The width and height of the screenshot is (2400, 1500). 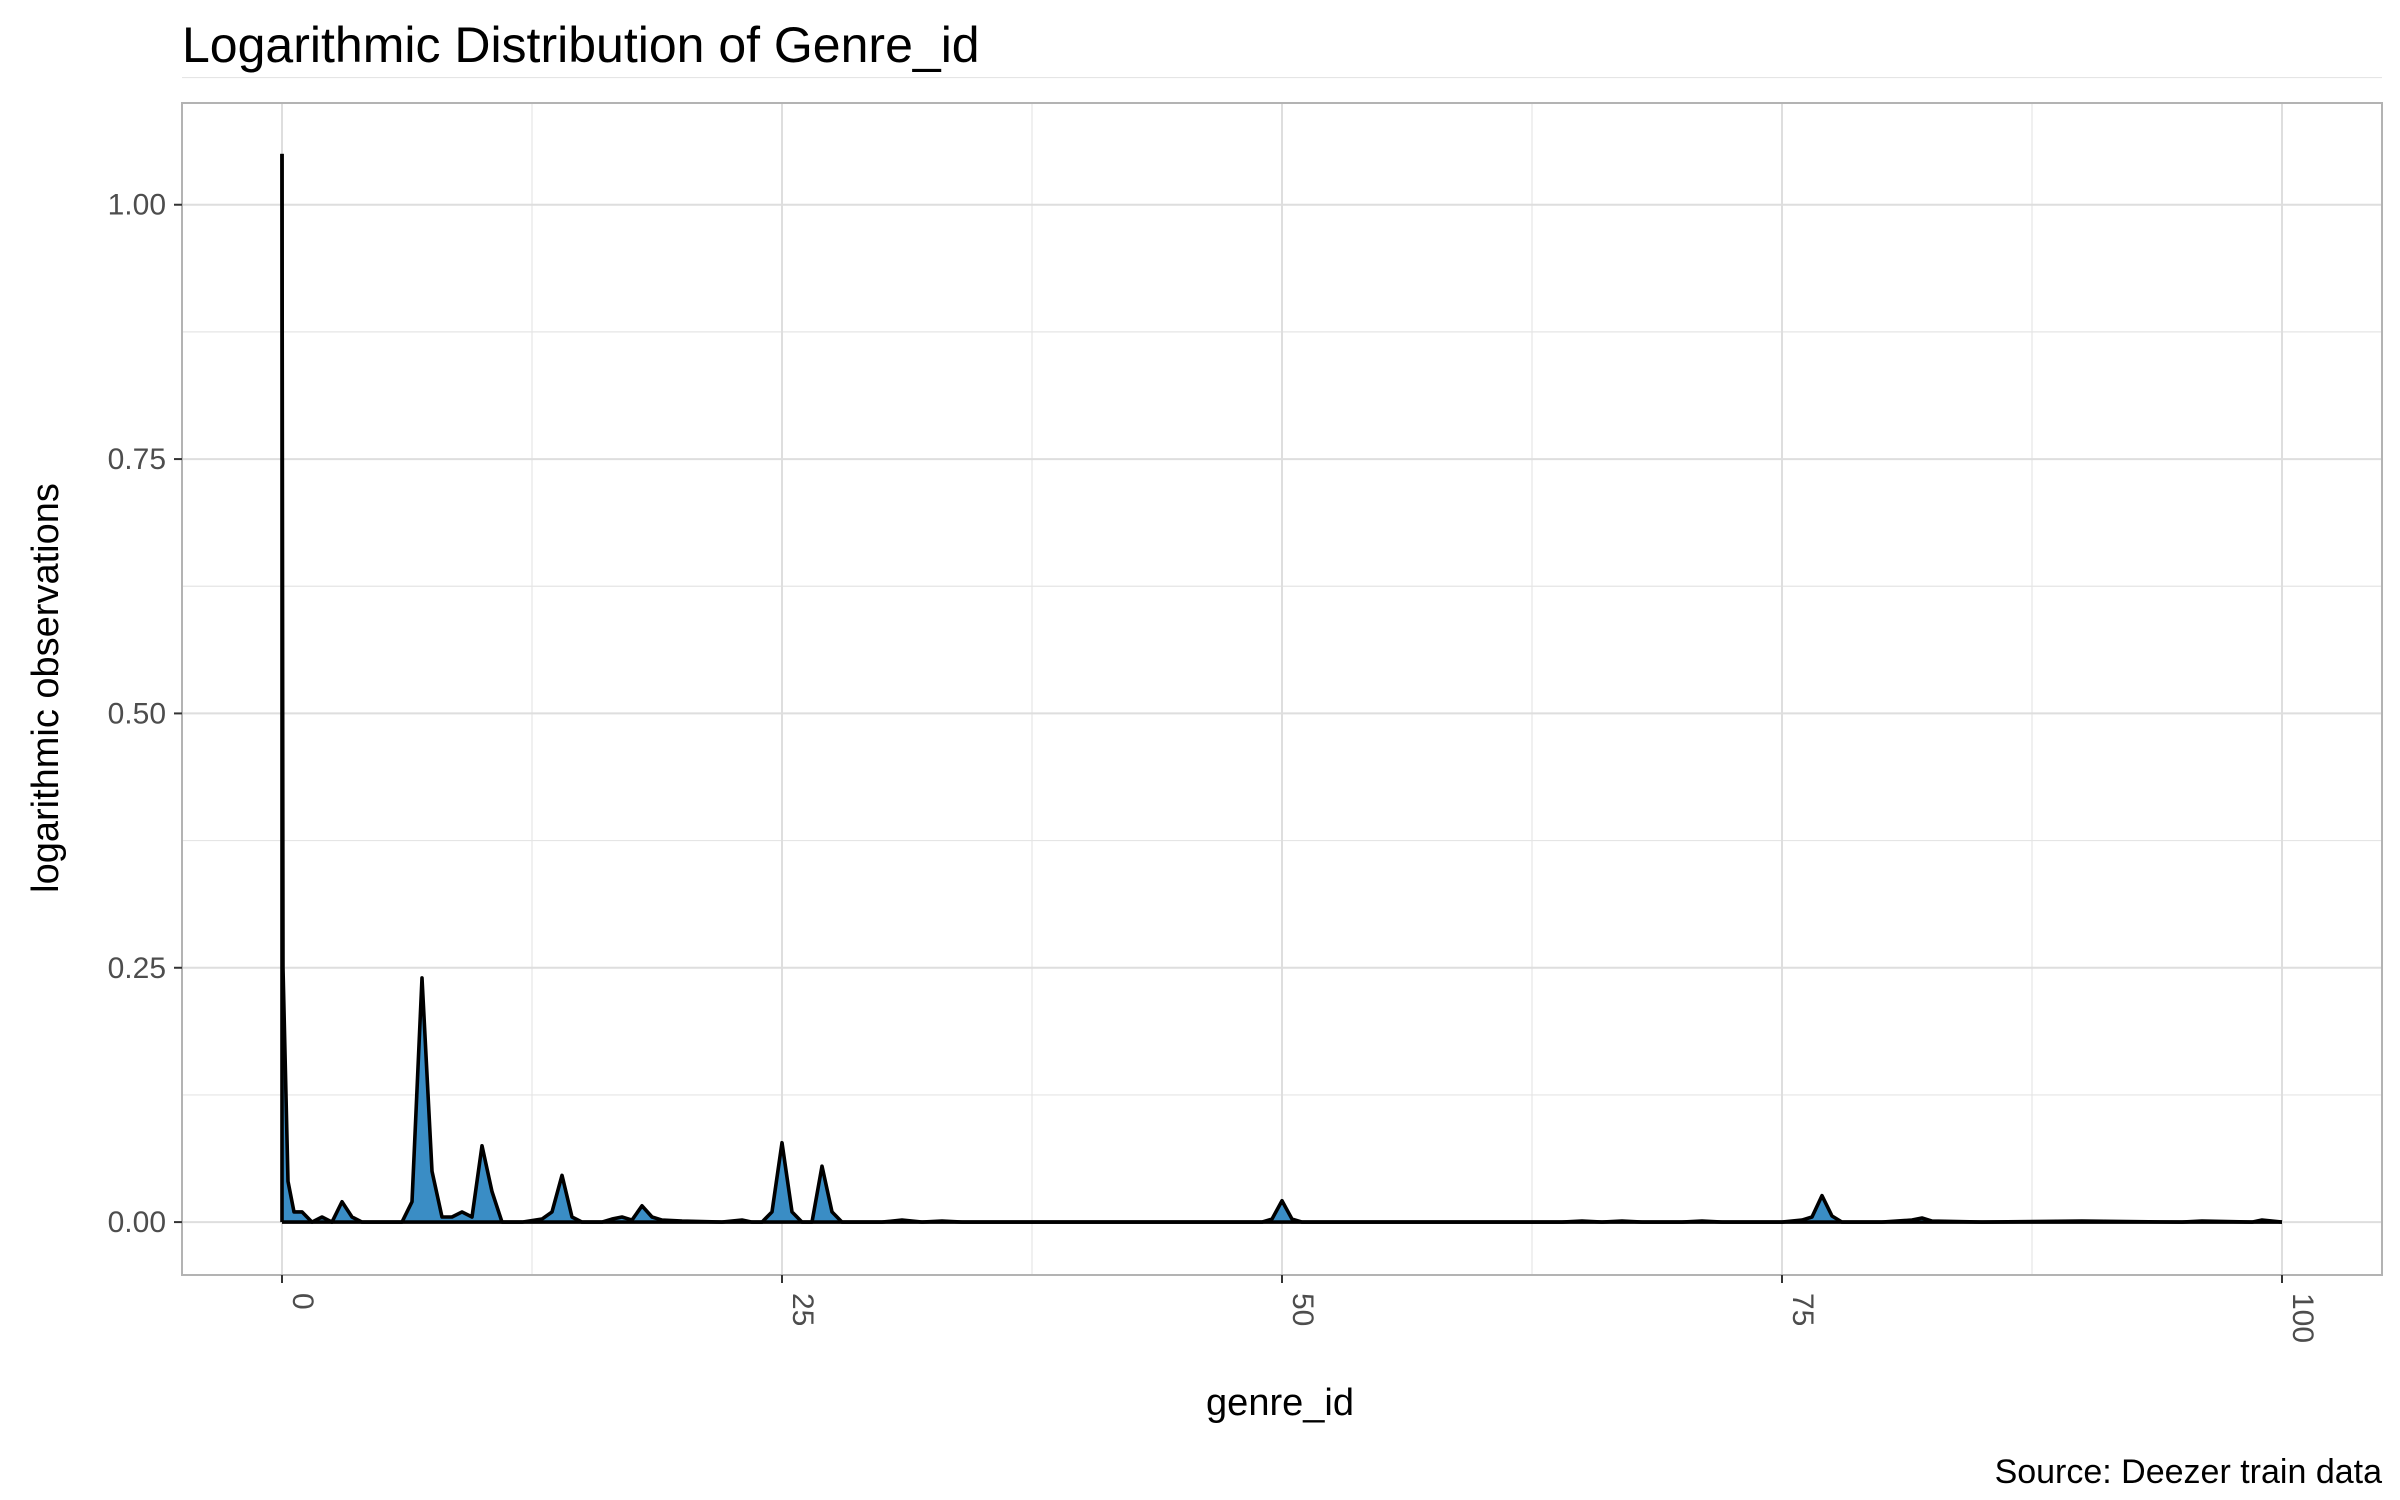 What do you see at coordinates (137, 205) in the screenshot?
I see `y-tick-label: 1.00` at bounding box center [137, 205].